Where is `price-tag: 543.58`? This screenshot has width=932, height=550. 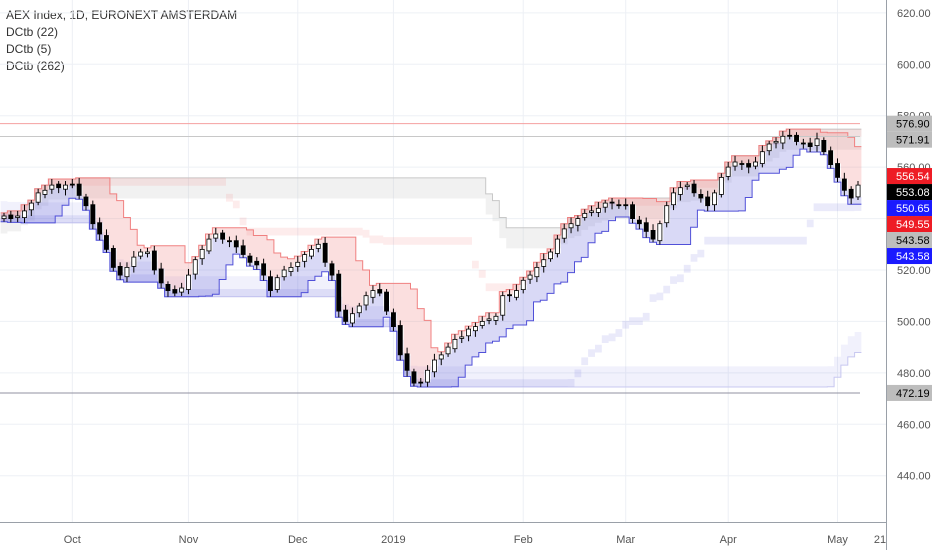
price-tag: 543.58 is located at coordinates (909, 240).